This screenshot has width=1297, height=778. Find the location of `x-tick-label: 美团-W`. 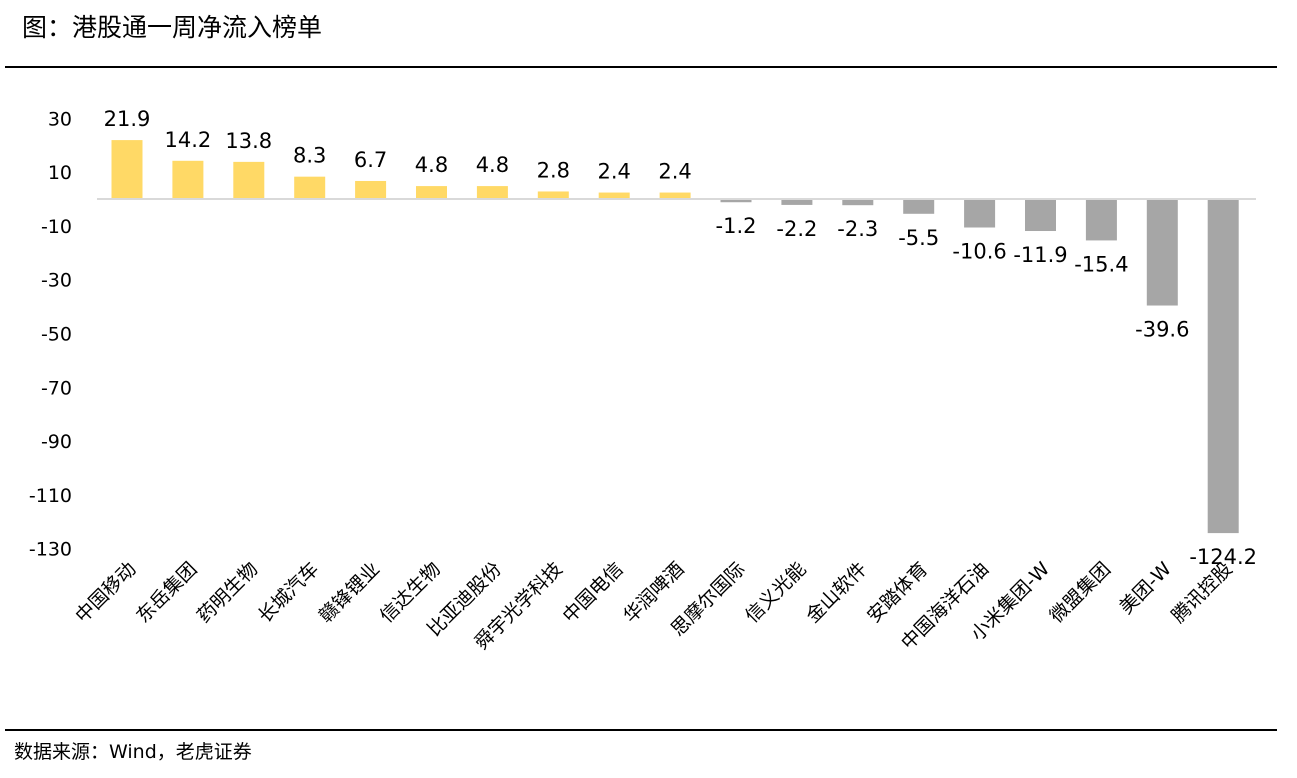

x-tick-label: 美团-W is located at coordinates (1145, 588).